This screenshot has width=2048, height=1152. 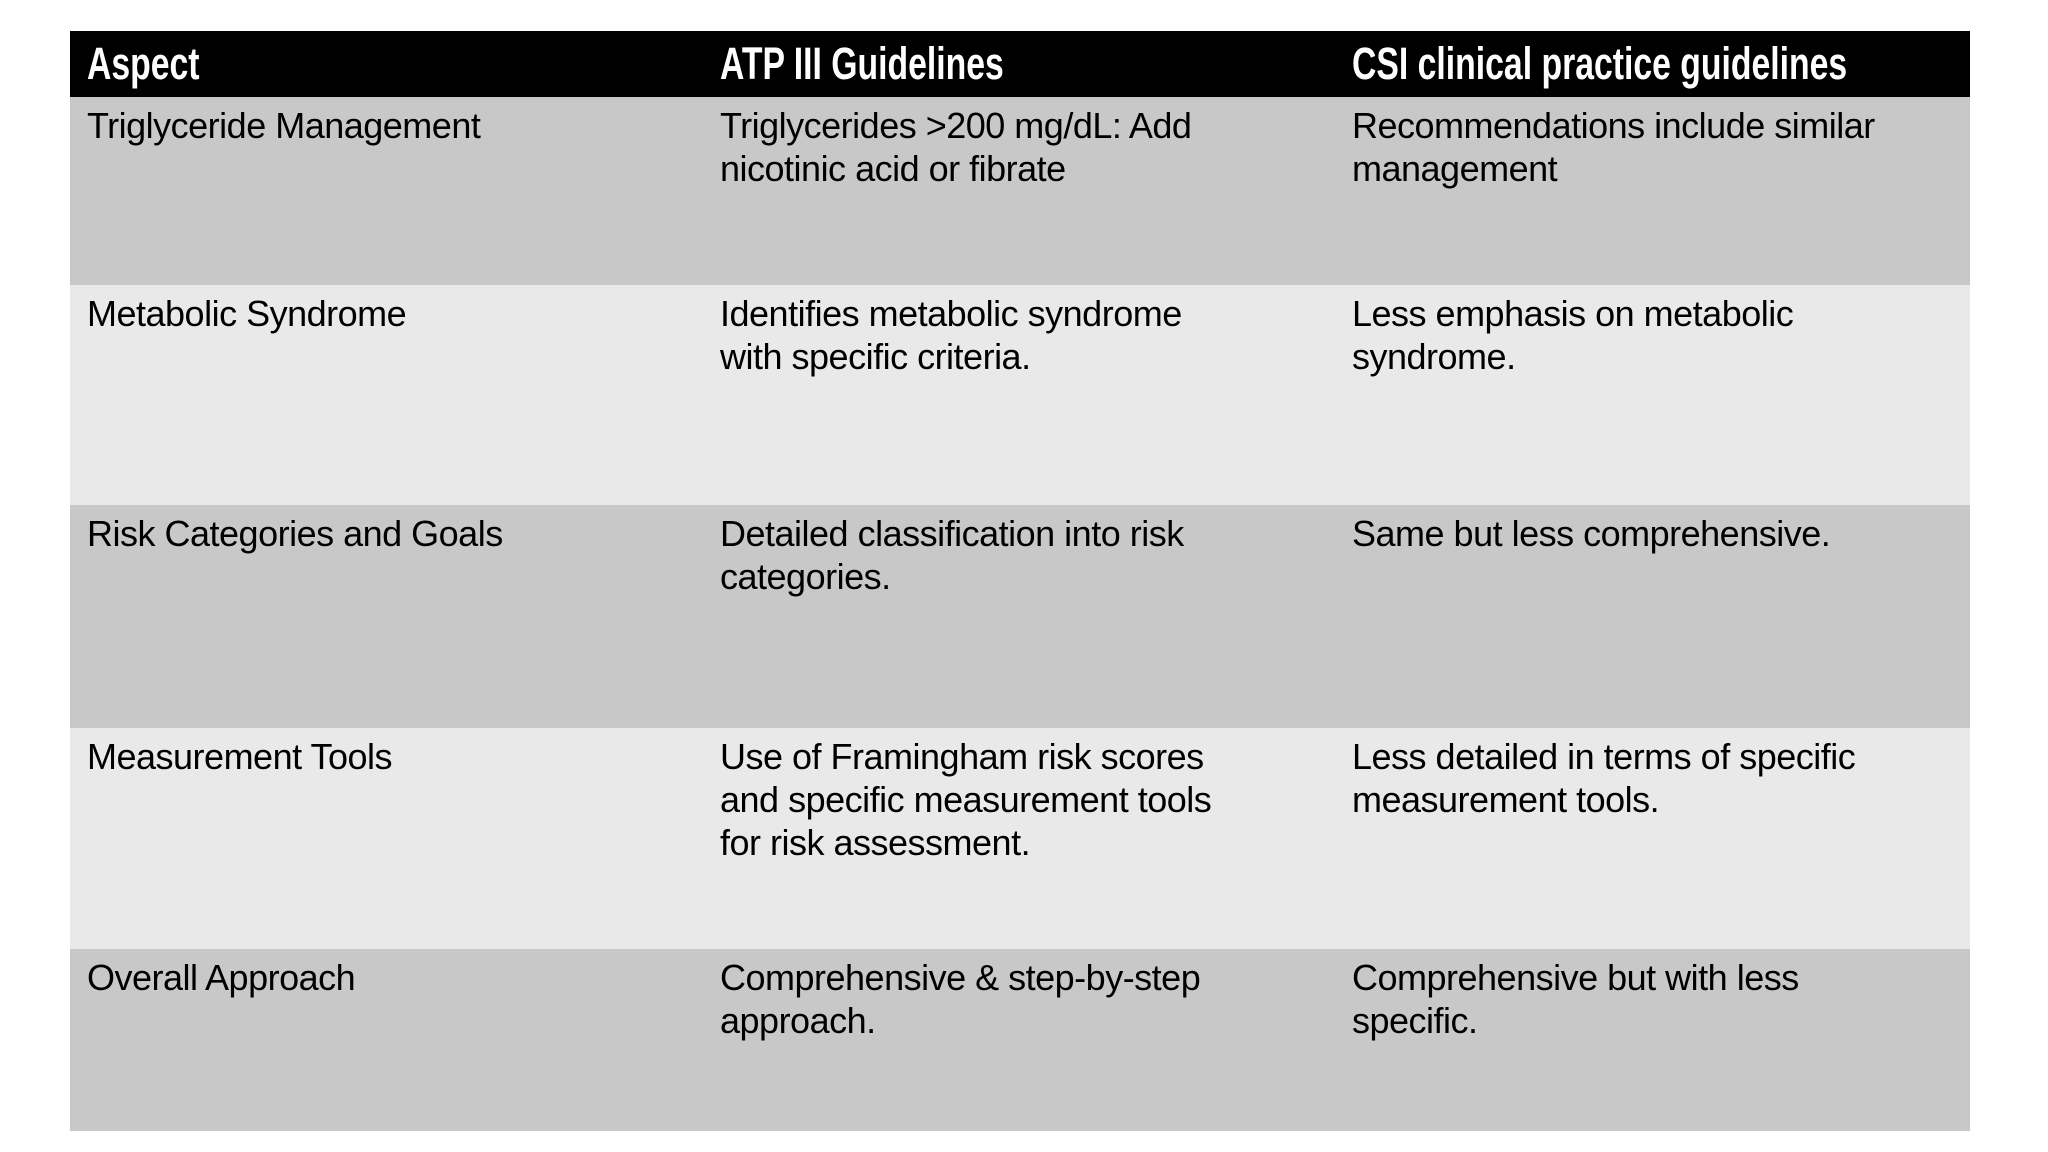 I want to click on cell-csi-guideline: Less emphasis on metabolic syndrome., so click(x=1573, y=335).